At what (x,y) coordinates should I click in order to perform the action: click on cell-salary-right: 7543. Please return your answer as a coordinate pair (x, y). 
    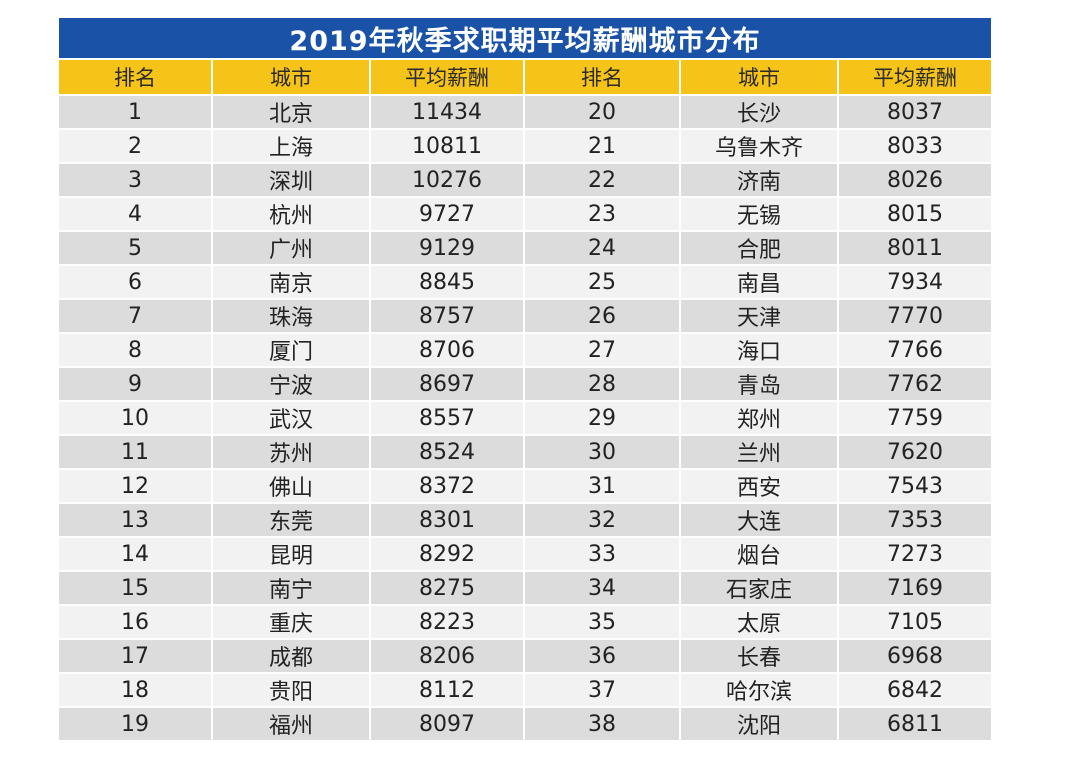
    Looking at the image, I should click on (915, 486).